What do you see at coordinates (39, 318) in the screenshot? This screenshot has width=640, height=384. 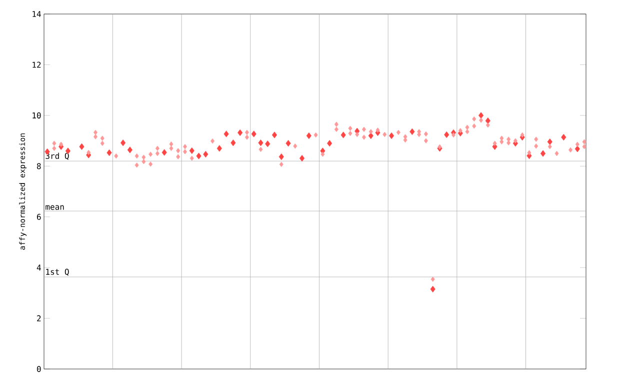 I see `y-tick-label: 2` at bounding box center [39, 318].